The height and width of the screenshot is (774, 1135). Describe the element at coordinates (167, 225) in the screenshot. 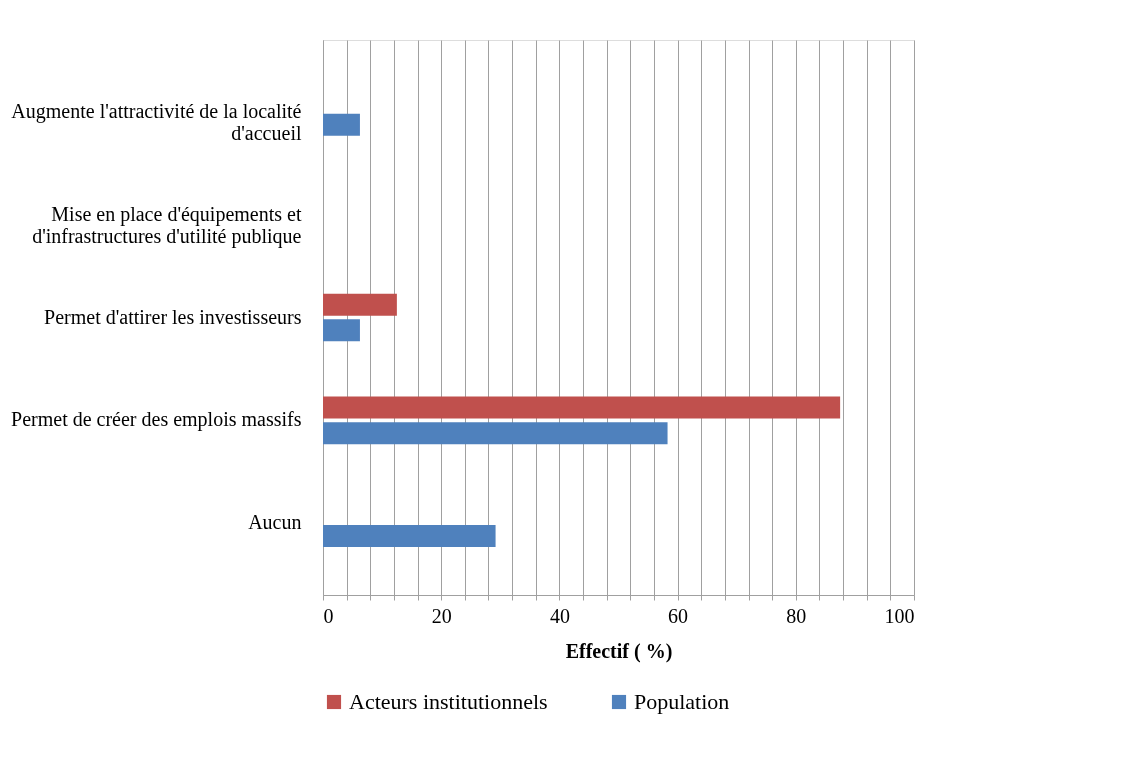

I see `y-tick-label: Mise en place d'équipements et d'infrastructures d'utilité publique` at that location.